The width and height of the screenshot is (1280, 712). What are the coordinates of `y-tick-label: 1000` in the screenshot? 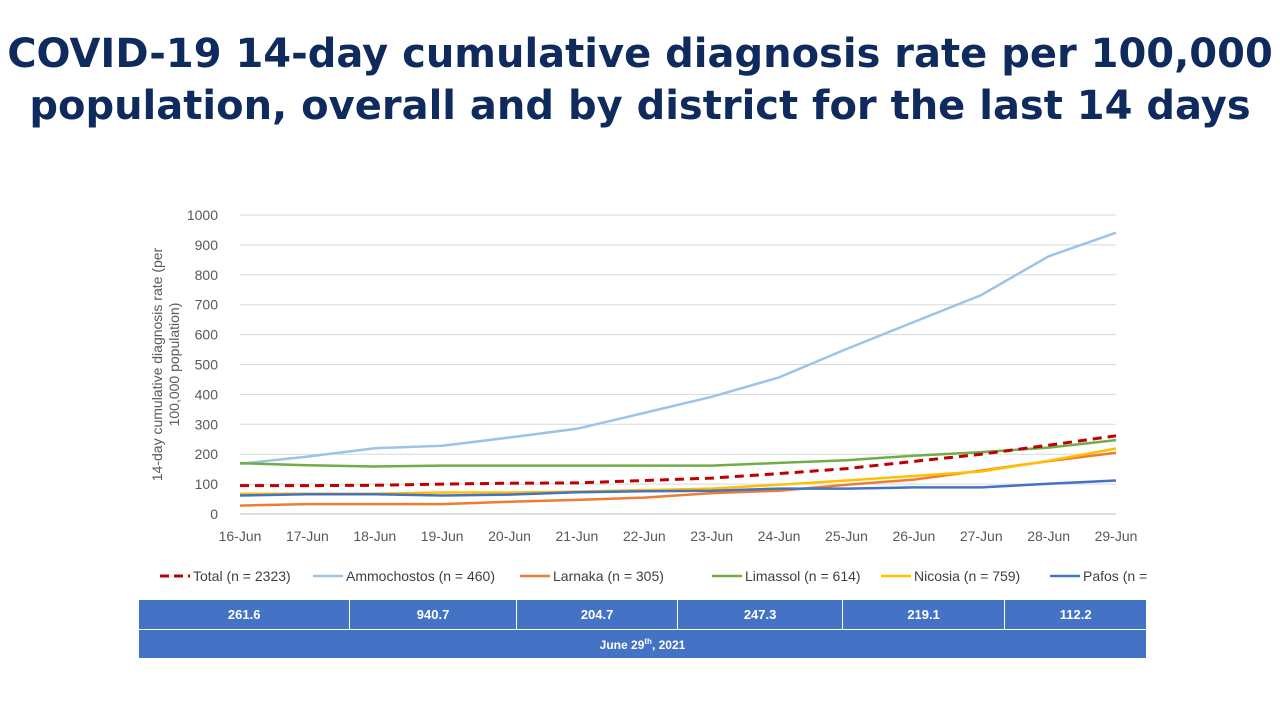 It's located at (202, 215).